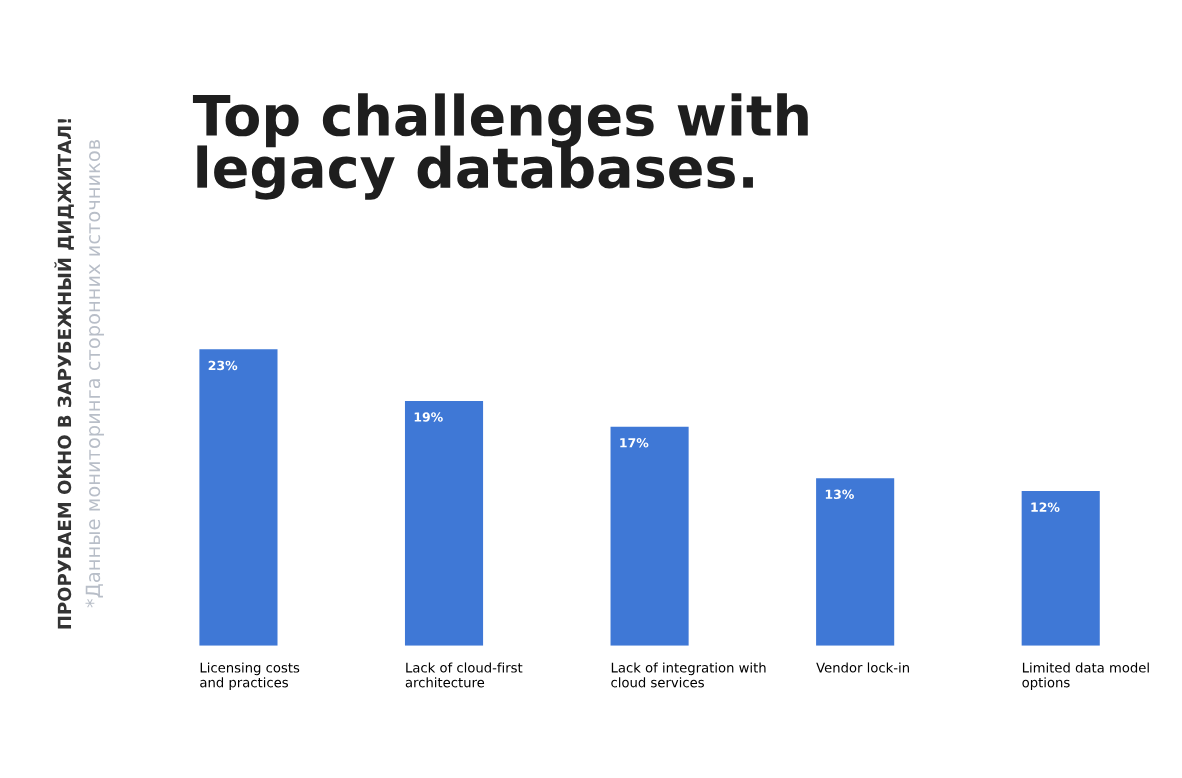  Describe the element at coordinates (428, 417) in the screenshot. I see `data-label: 19%` at that location.